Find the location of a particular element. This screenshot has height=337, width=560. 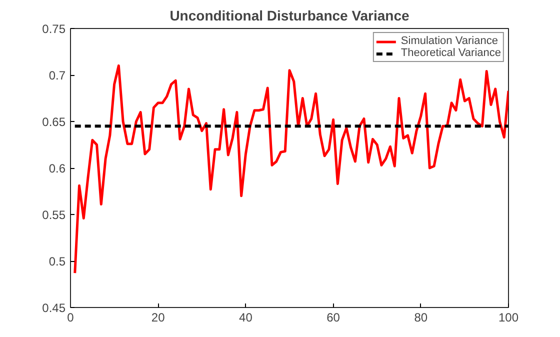

y-tick-label: 0.65 is located at coordinates (54, 122).